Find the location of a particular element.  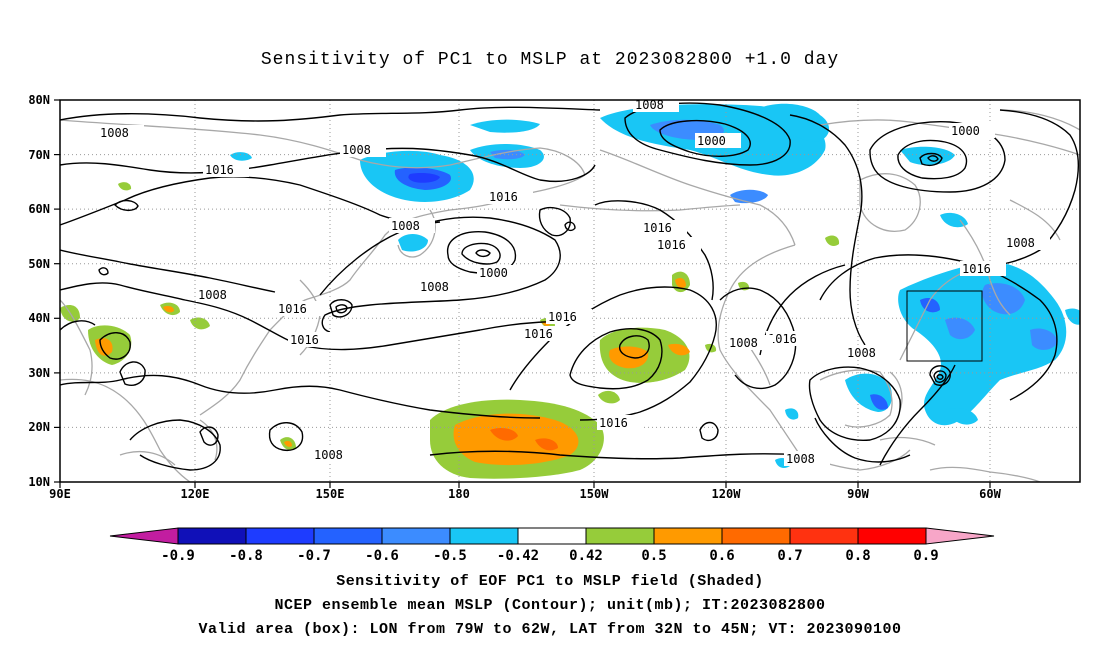

shade-sib-green is located at coordinates (125, 186).